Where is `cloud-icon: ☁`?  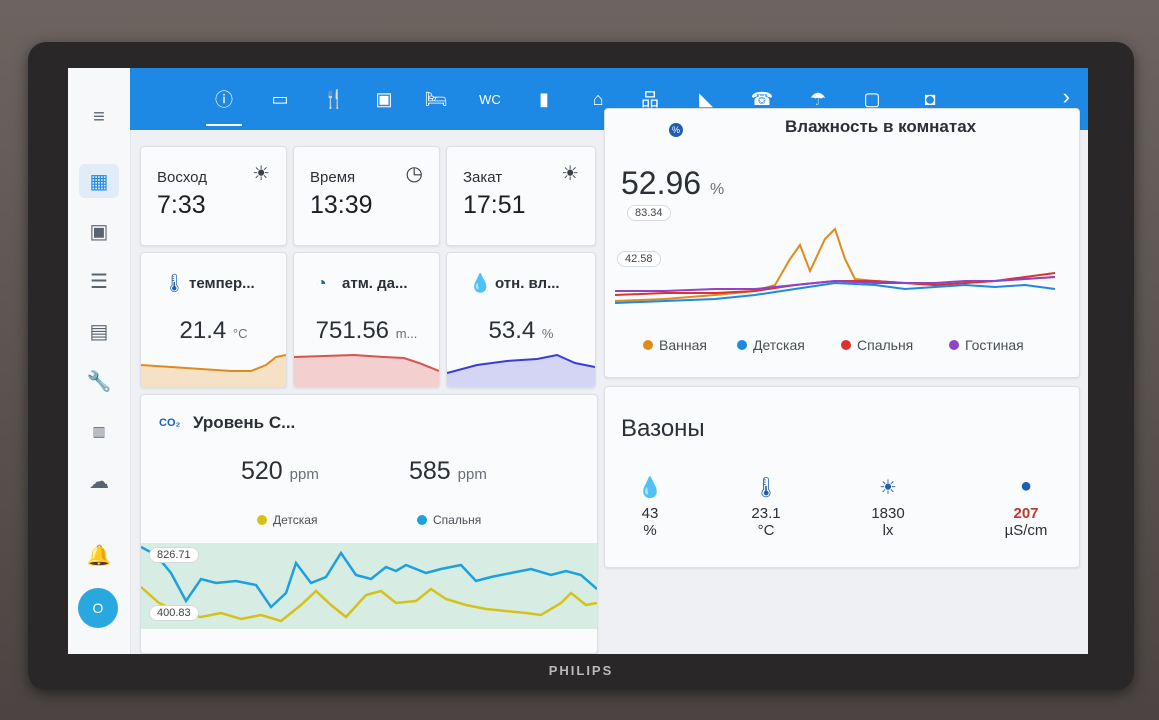
cloud-icon: ☁ is located at coordinates (99, 481).